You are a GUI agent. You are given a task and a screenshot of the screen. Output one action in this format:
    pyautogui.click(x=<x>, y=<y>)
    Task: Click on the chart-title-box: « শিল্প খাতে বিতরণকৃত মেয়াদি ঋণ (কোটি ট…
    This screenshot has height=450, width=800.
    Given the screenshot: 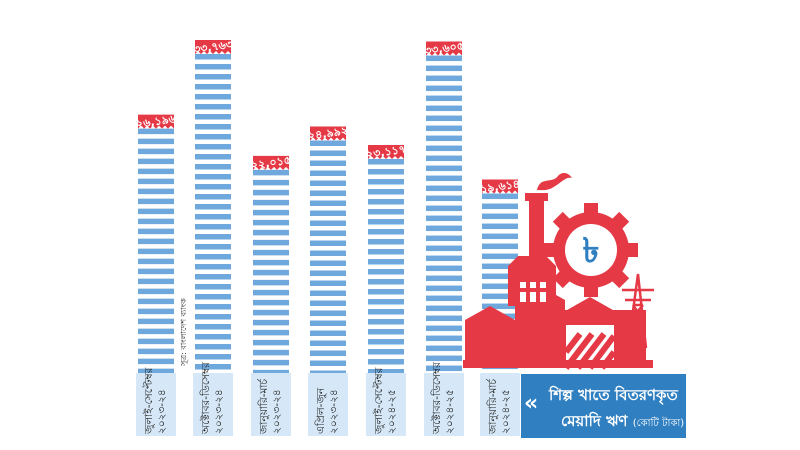 What is the action you would take?
    pyautogui.click(x=603, y=406)
    